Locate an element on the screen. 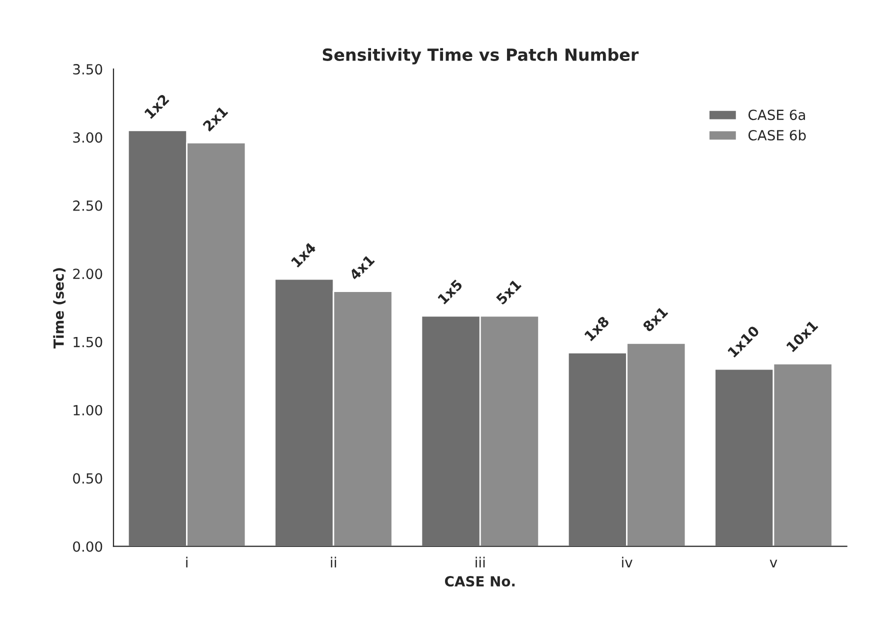  y-tick-label: 1.50 is located at coordinates (88, 342).